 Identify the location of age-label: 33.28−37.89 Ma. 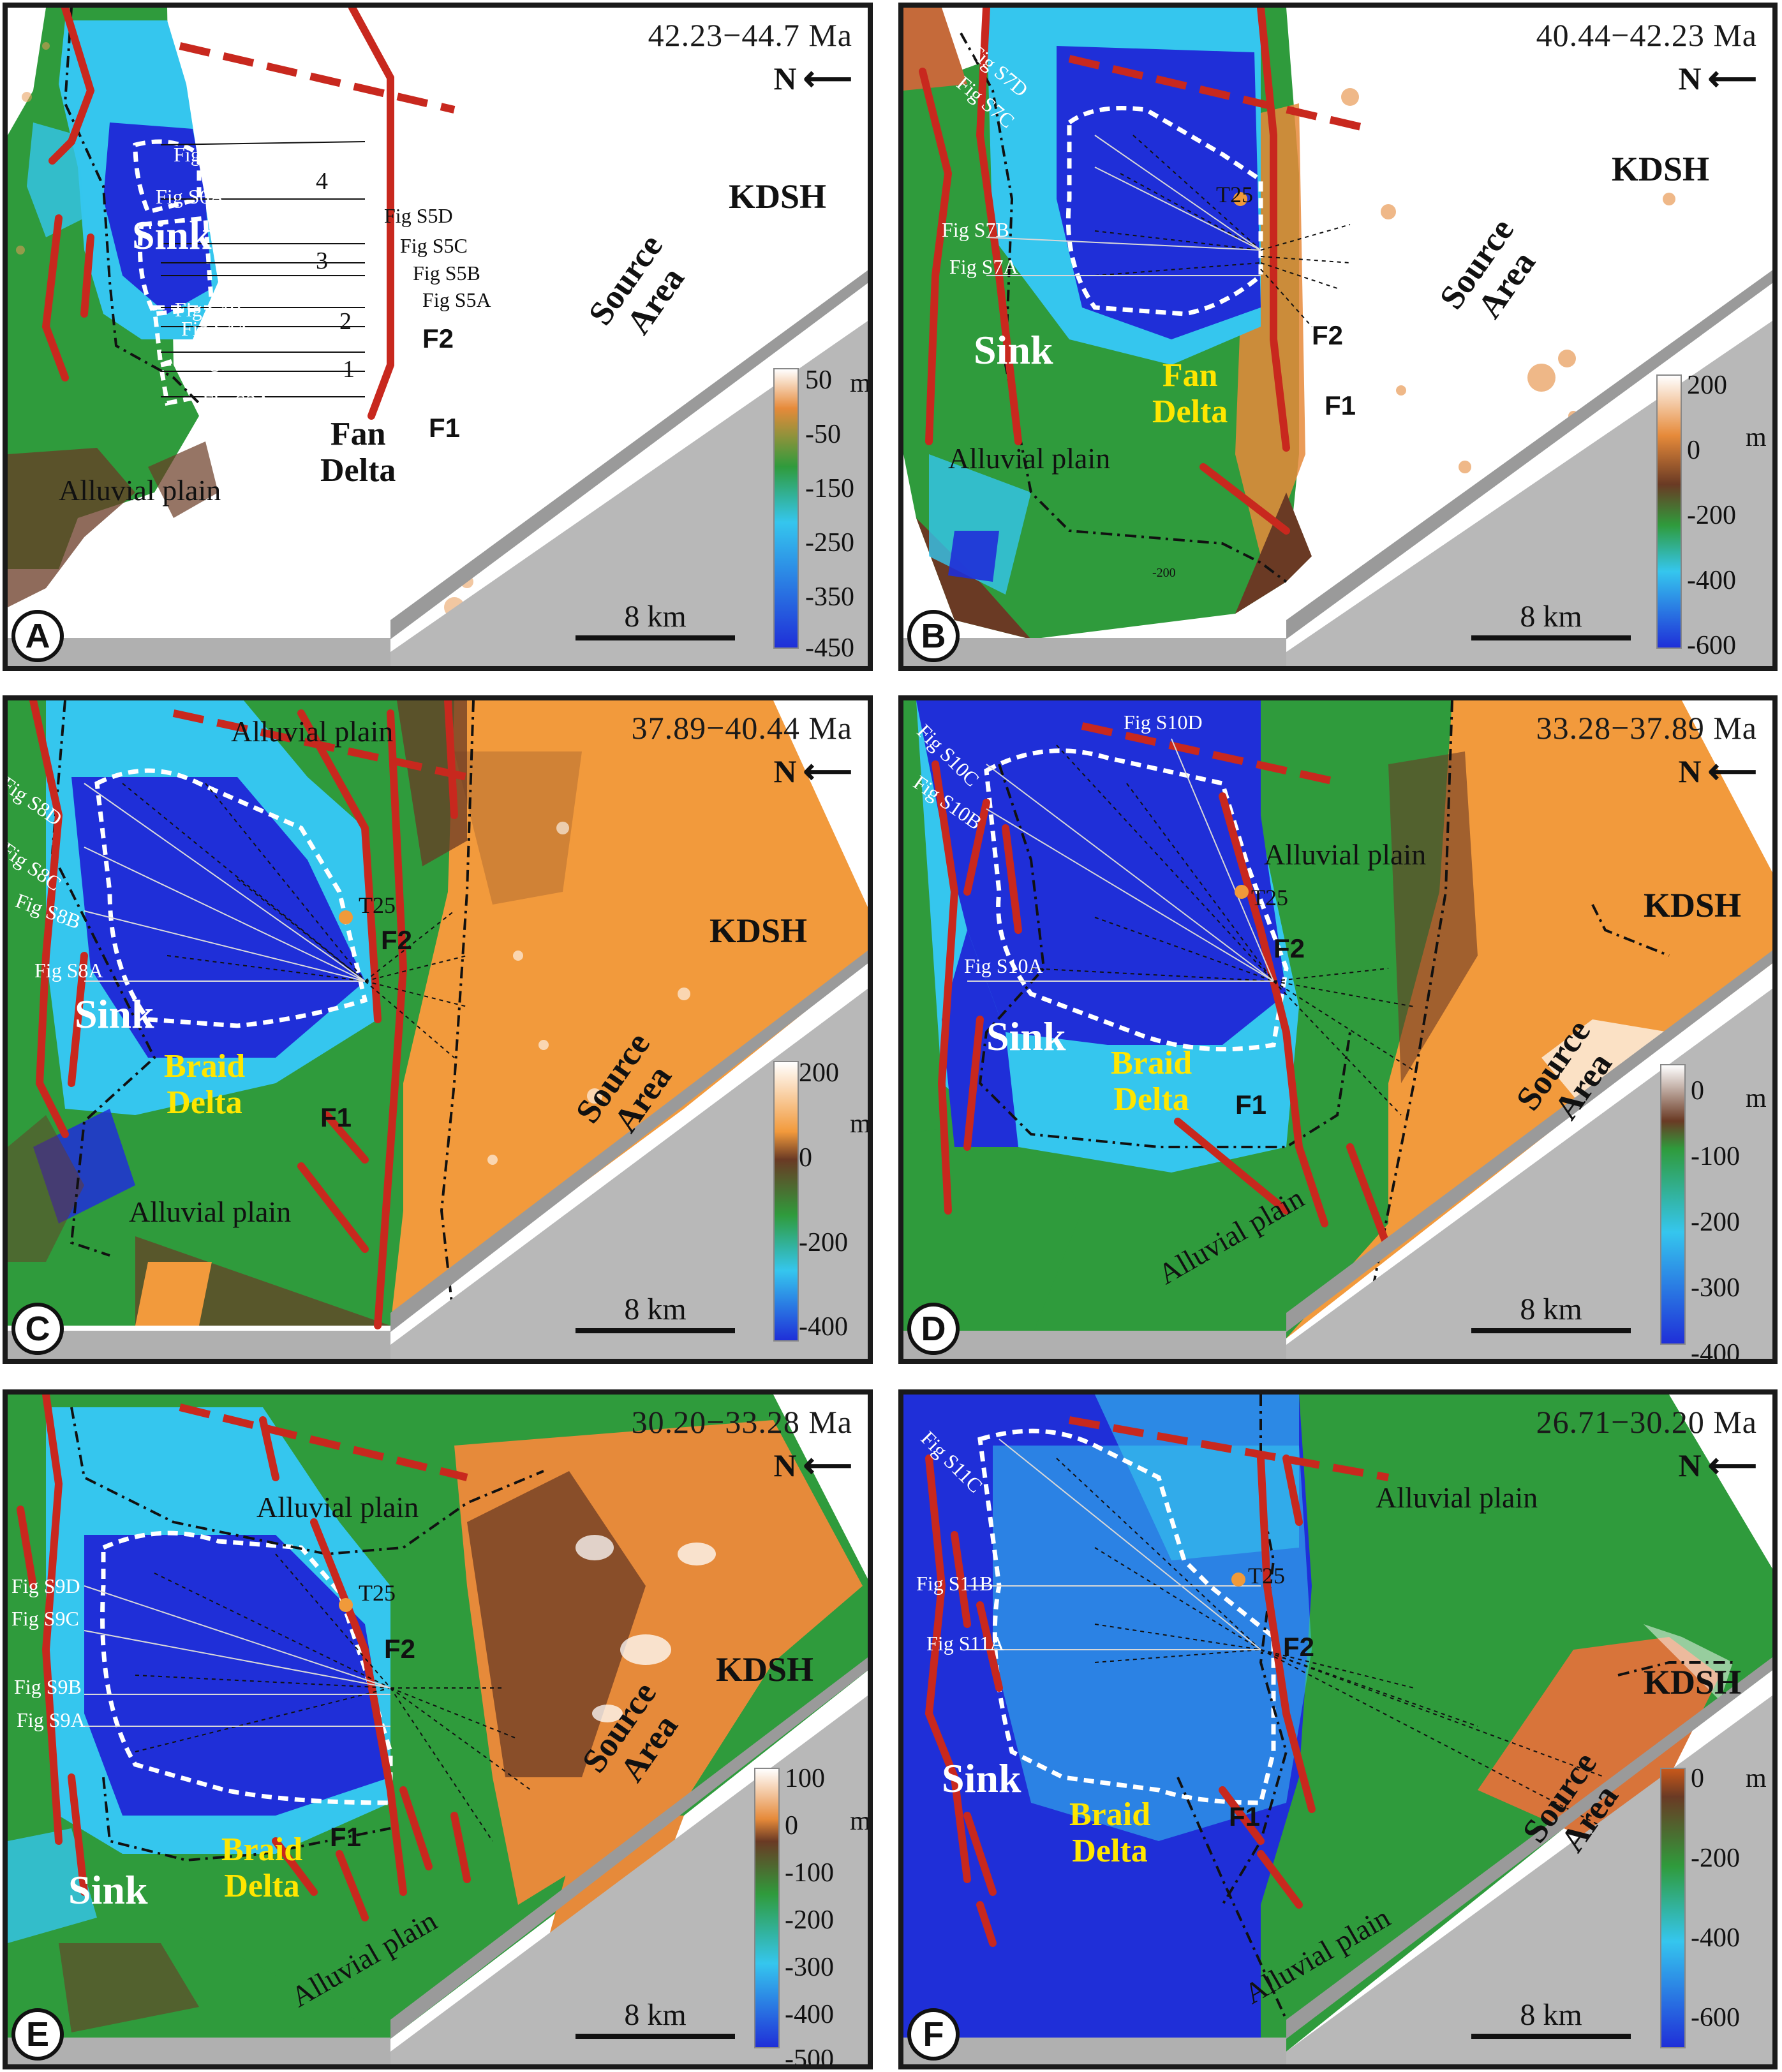
(1646, 728).